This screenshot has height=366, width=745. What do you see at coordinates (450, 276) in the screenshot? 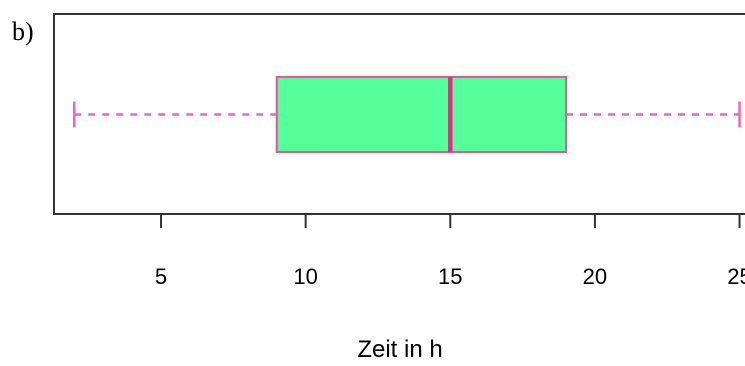
I see `x-tick-label: 15` at bounding box center [450, 276].